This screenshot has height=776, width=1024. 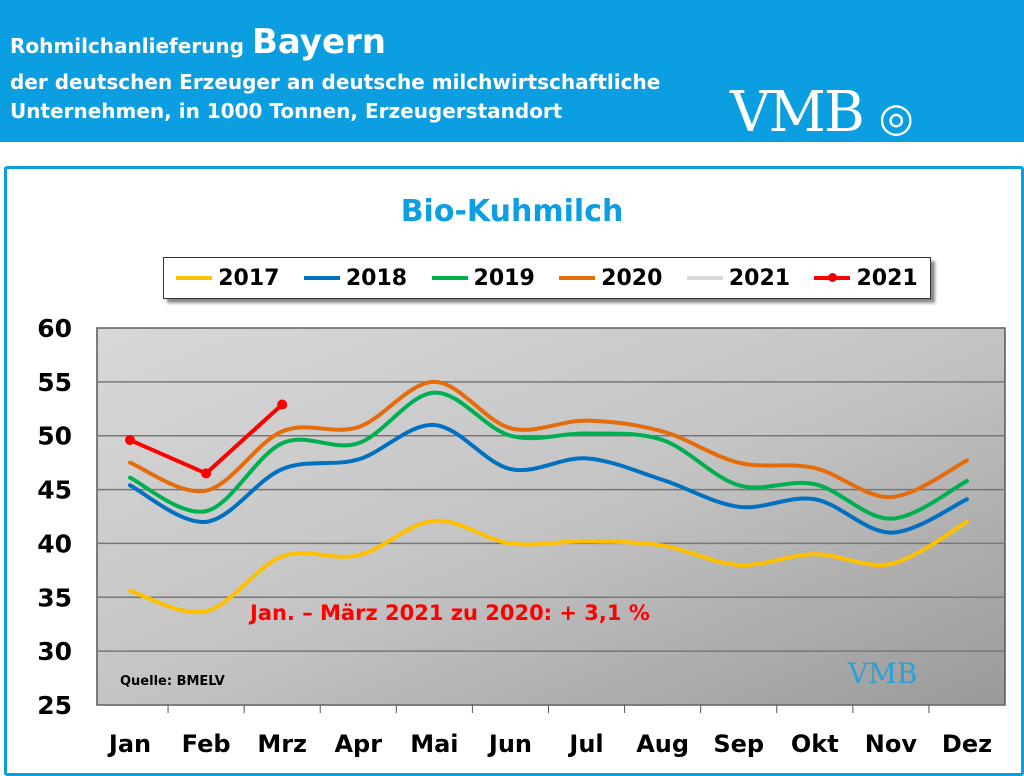 I want to click on x-tick-label: Dez, so click(x=967, y=744).